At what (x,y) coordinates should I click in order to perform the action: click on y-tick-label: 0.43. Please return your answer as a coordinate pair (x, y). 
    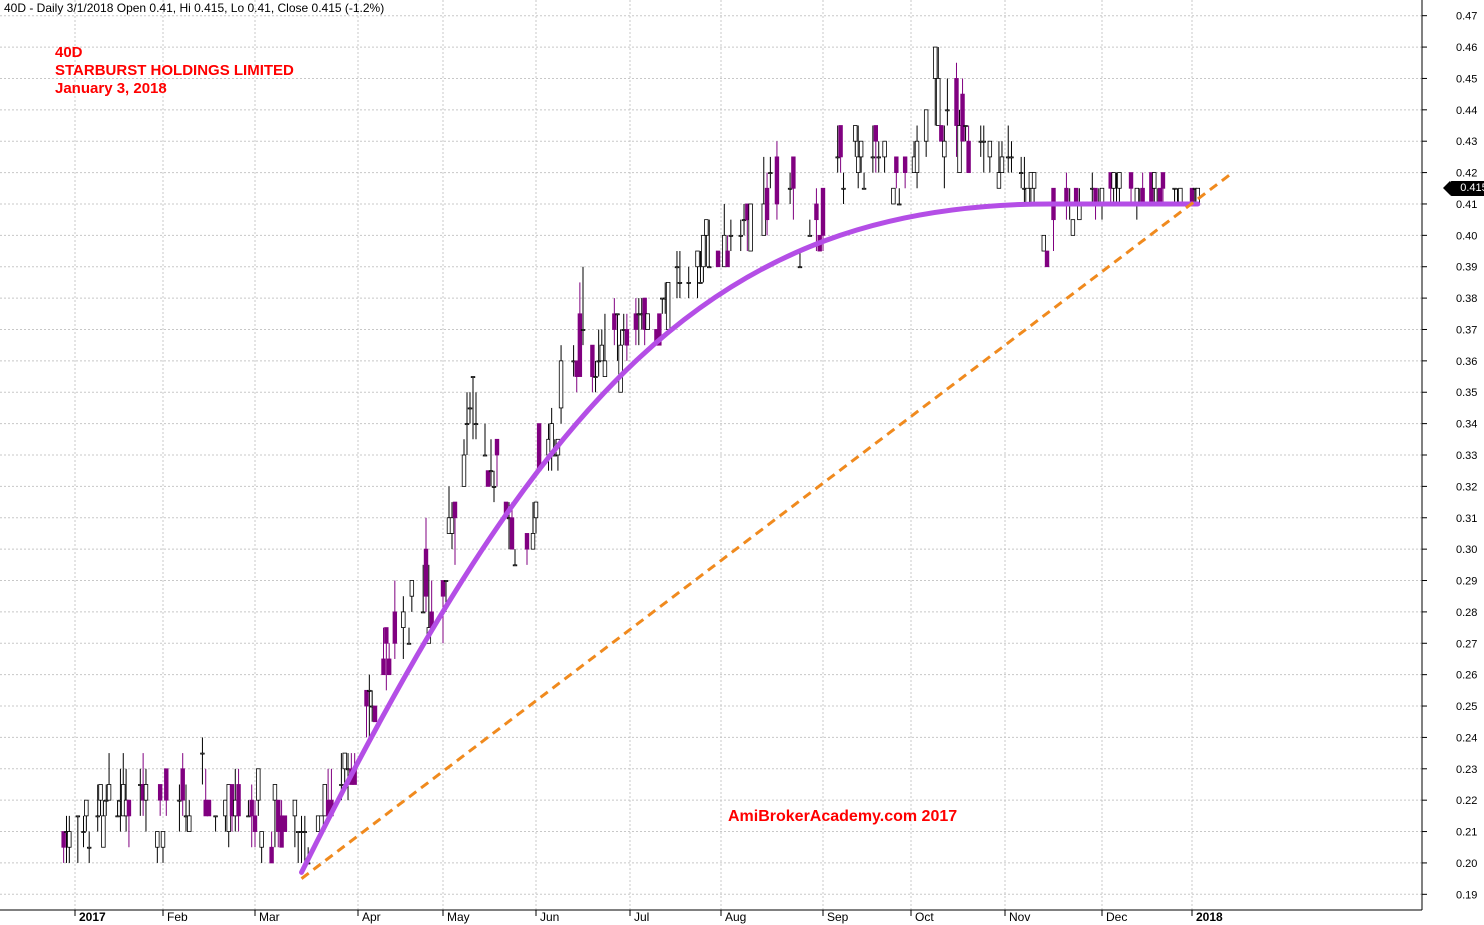
    Looking at the image, I should click on (1466, 142).